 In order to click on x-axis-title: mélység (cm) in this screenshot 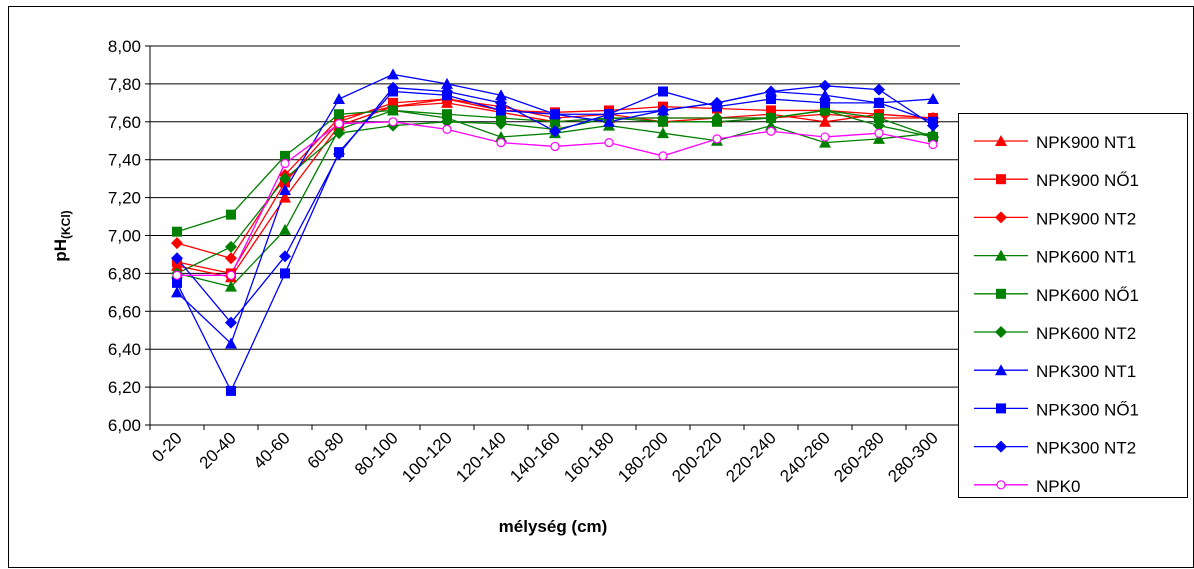, I will do `click(553, 526)`.